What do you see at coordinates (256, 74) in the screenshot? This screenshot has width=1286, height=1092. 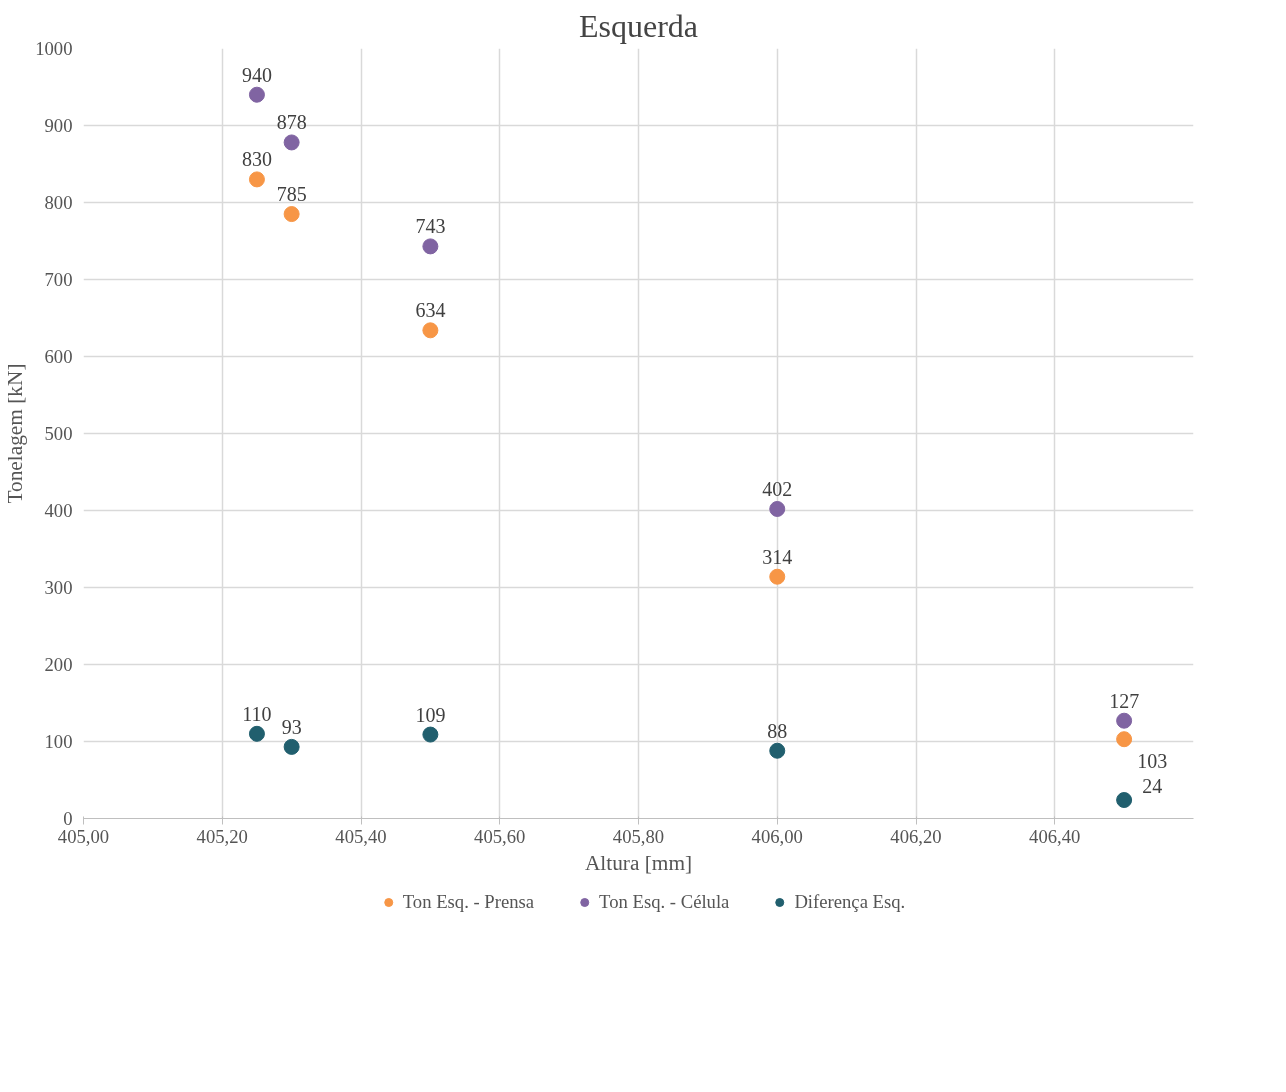 I see `data-label: 940` at bounding box center [256, 74].